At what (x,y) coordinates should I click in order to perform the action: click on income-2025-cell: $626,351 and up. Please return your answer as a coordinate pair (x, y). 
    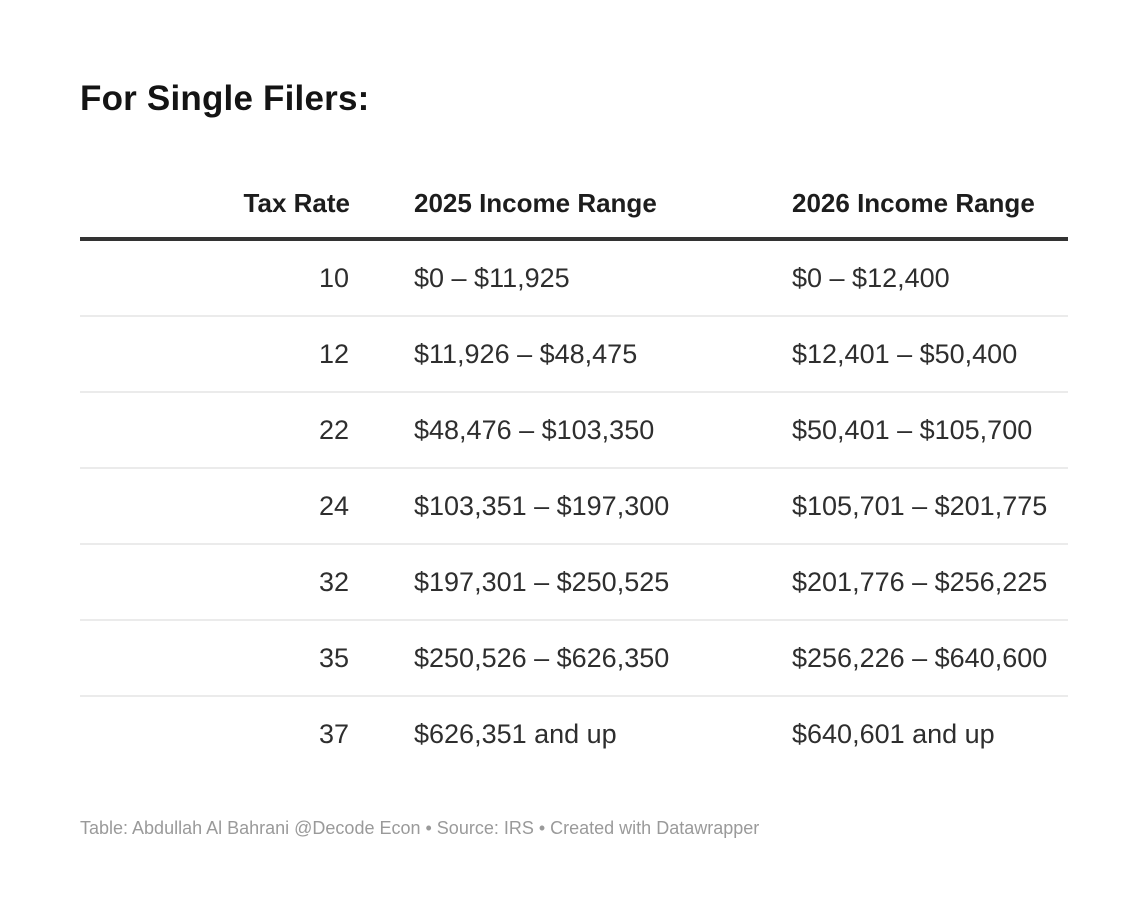
    Looking at the image, I should click on (515, 733).